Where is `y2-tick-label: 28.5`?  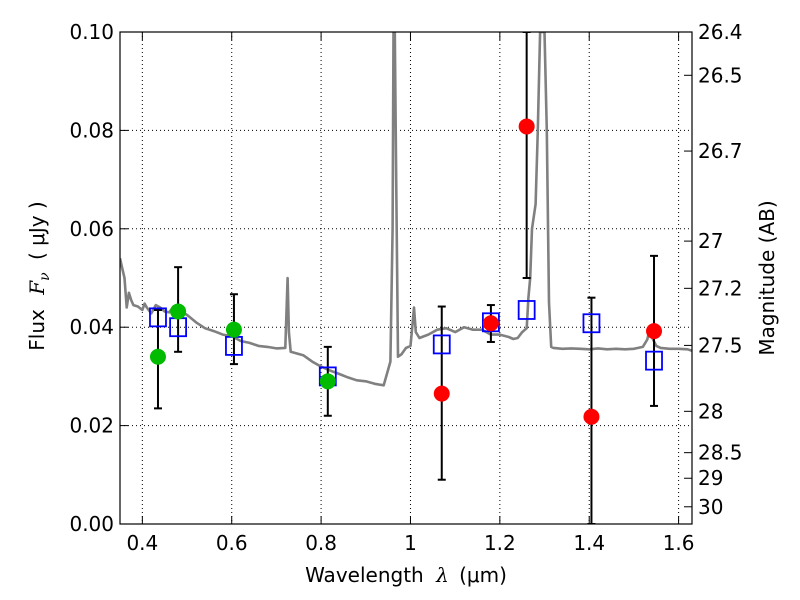
y2-tick-label: 28.5 is located at coordinates (720, 453).